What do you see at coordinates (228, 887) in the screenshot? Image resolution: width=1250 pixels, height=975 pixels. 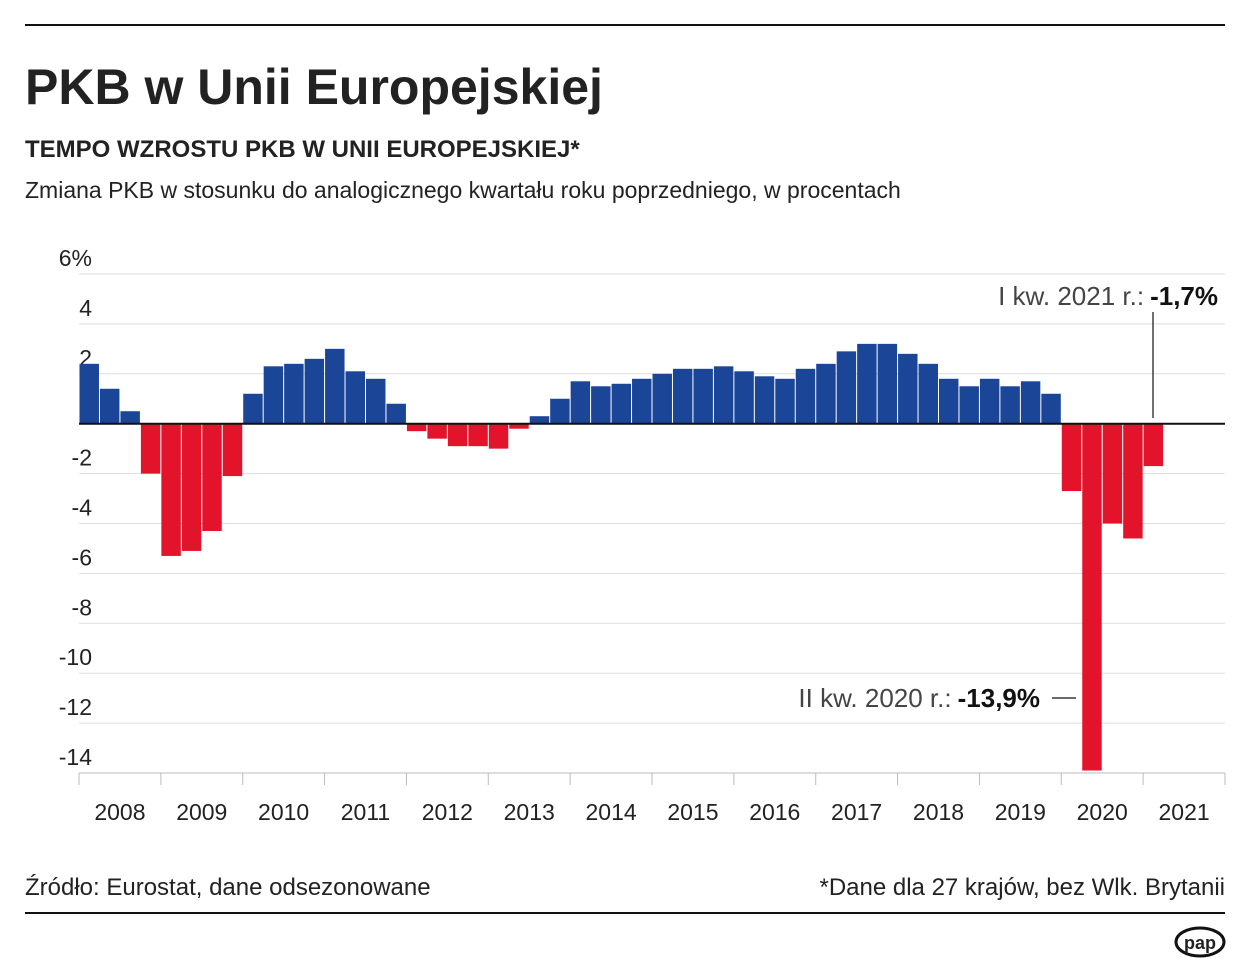 I see `source: Źródło: Eurostat, dane odsezonowane` at bounding box center [228, 887].